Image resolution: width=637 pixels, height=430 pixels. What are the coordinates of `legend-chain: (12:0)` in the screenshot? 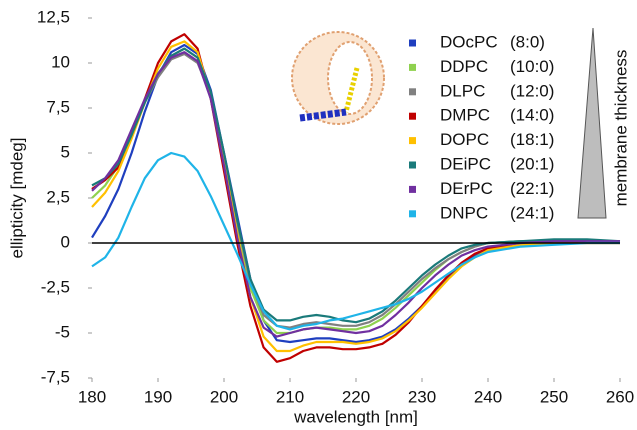 It's located at (532, 90).